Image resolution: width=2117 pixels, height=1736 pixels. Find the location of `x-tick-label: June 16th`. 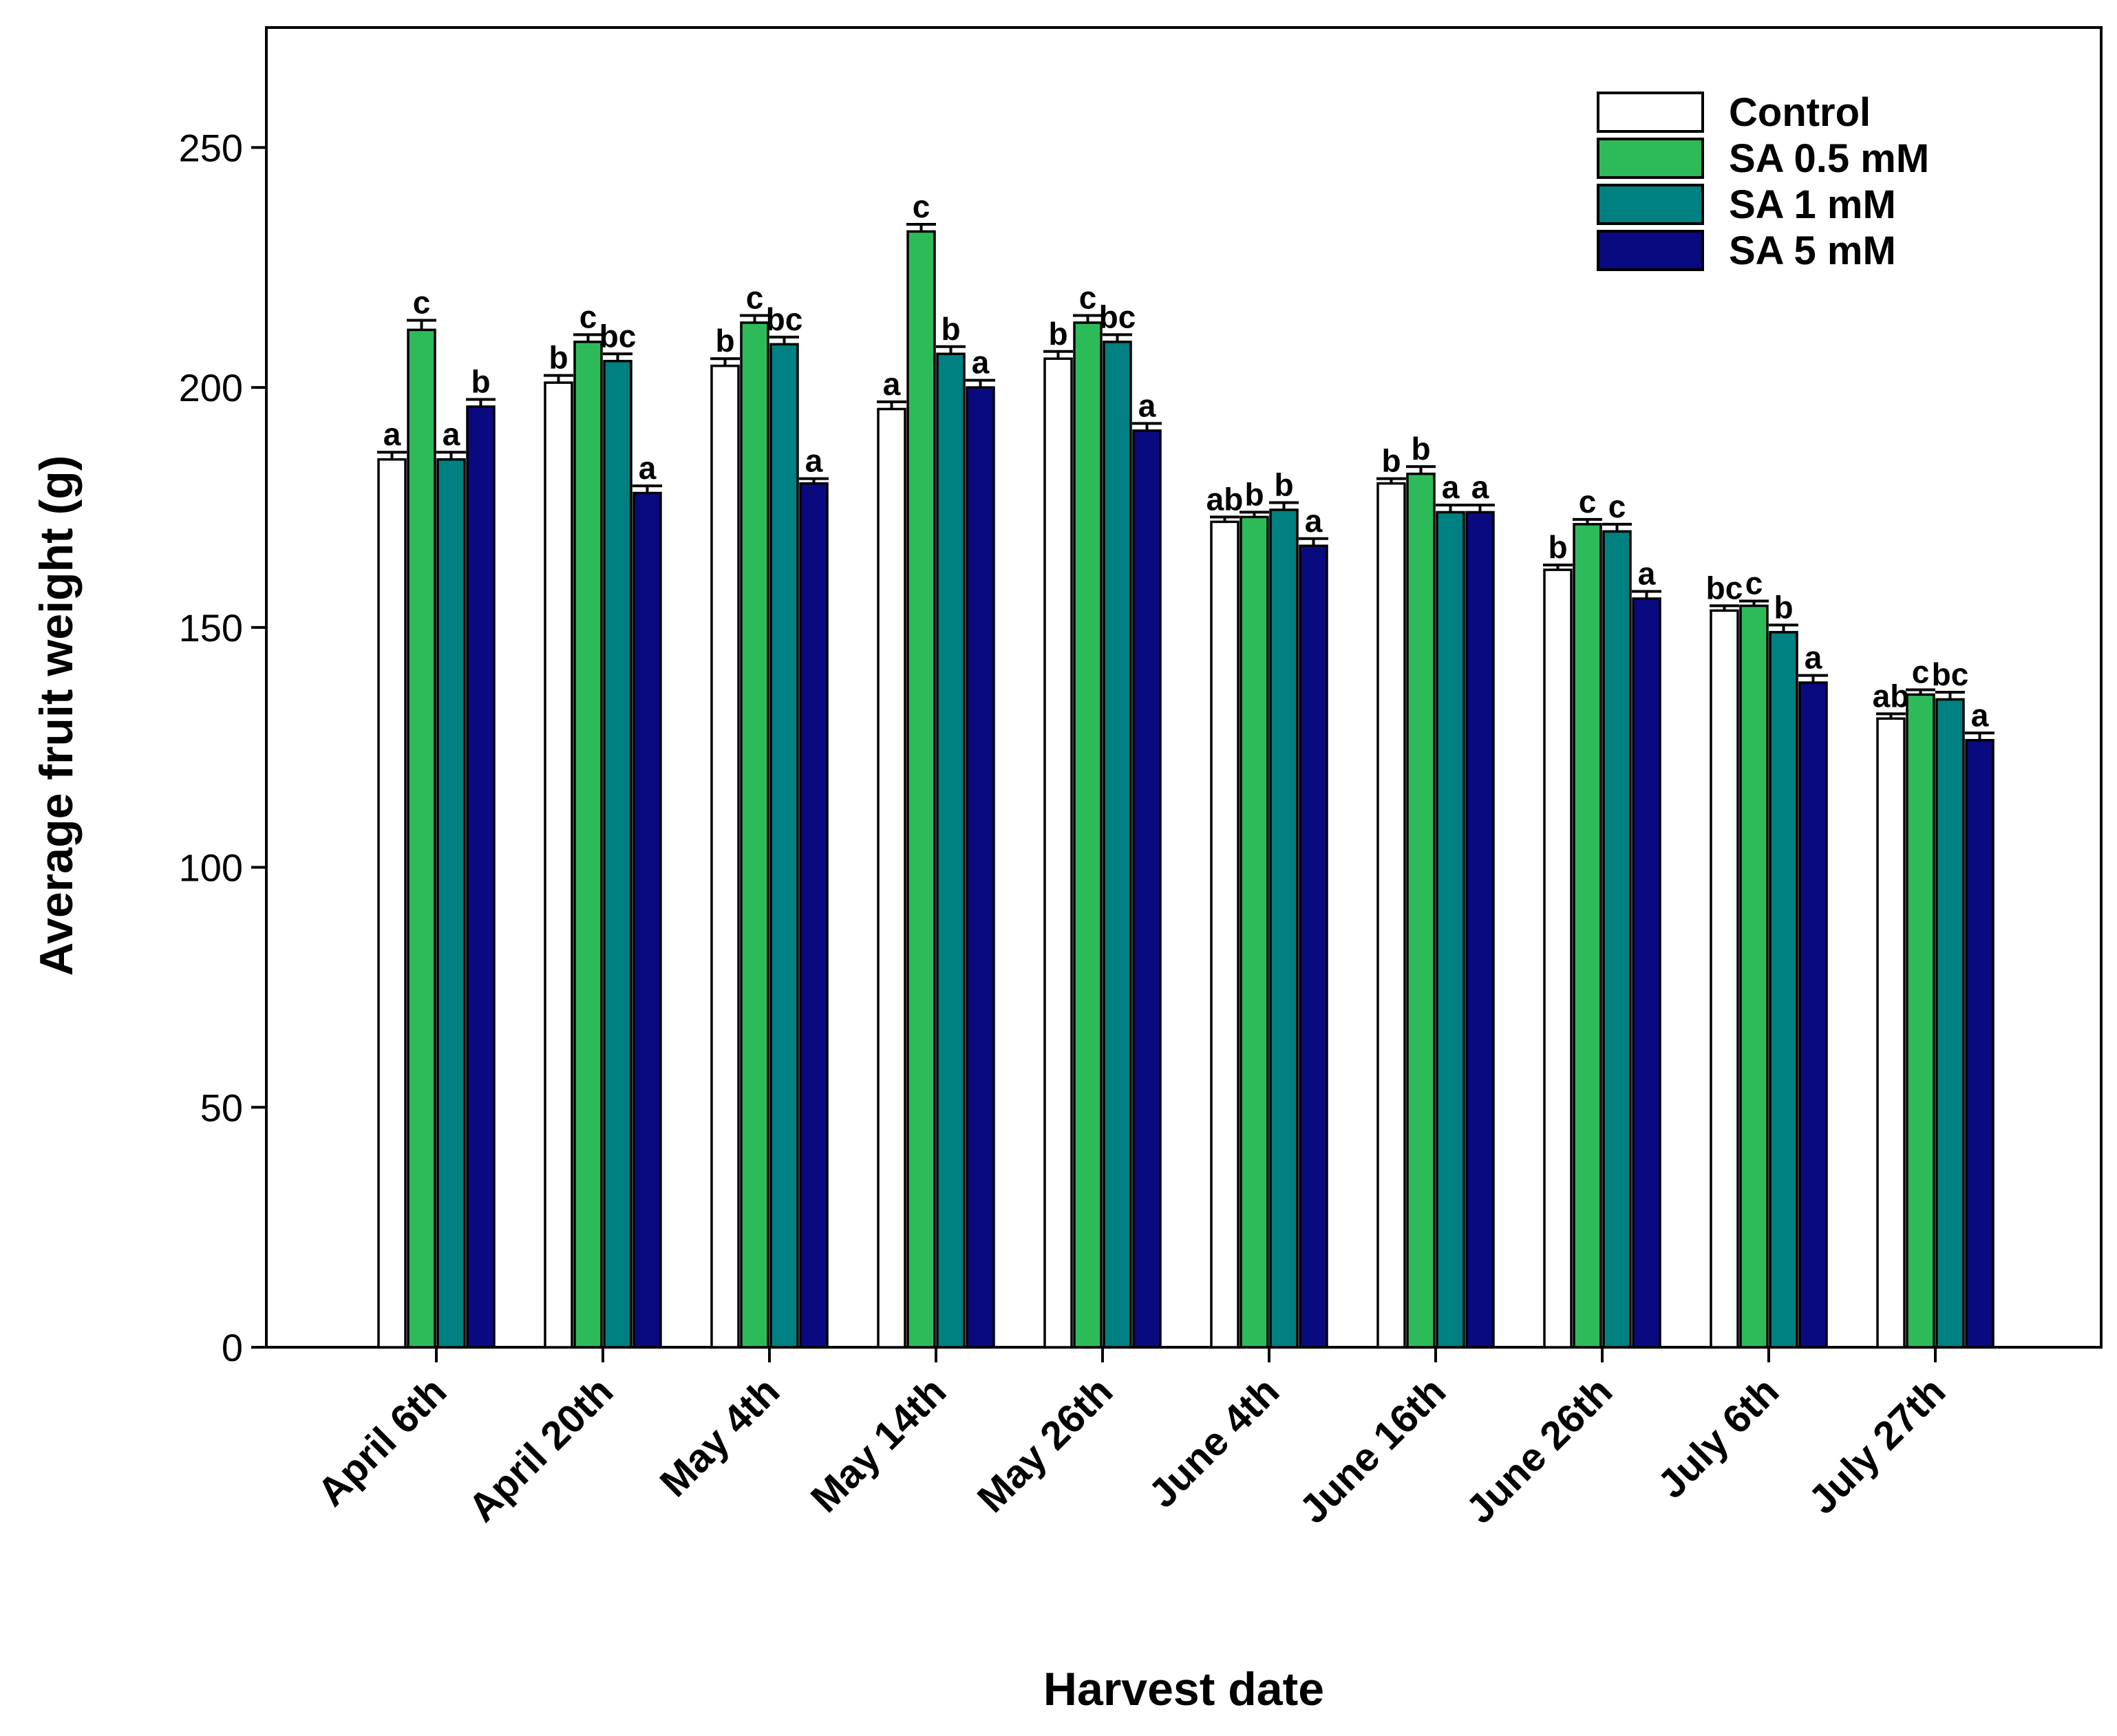

x-tick-label: June 16th is located at coordinates (1372, 1451).